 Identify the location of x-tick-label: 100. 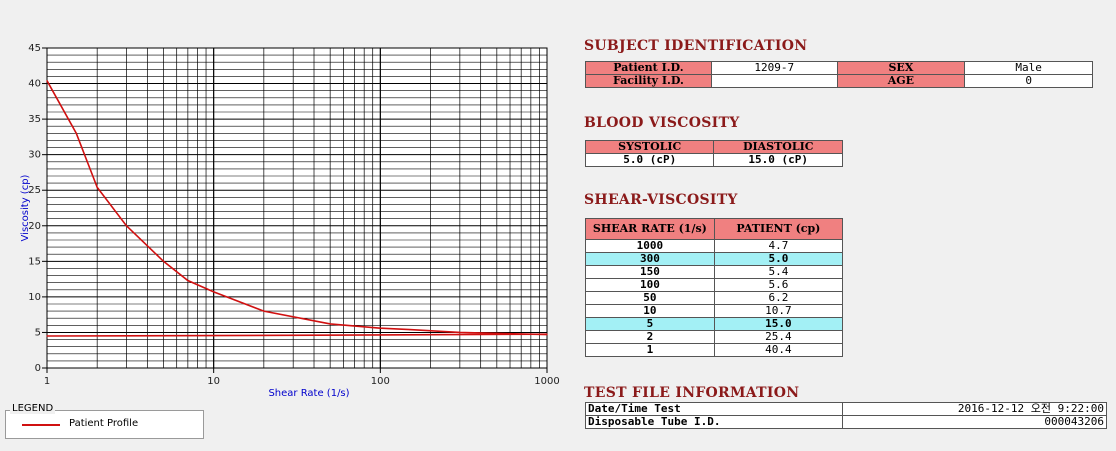
(380, 381).